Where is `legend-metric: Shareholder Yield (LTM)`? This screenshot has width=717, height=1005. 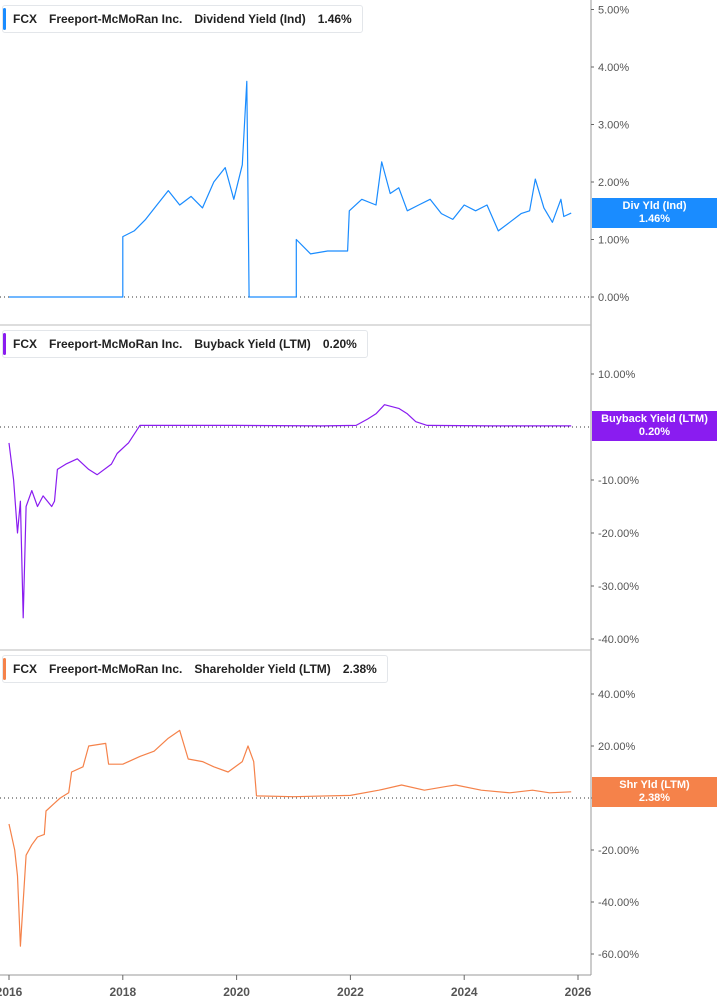 legend-metric: Shareholder Yield (LTM) is located at coordinates (262, 669).